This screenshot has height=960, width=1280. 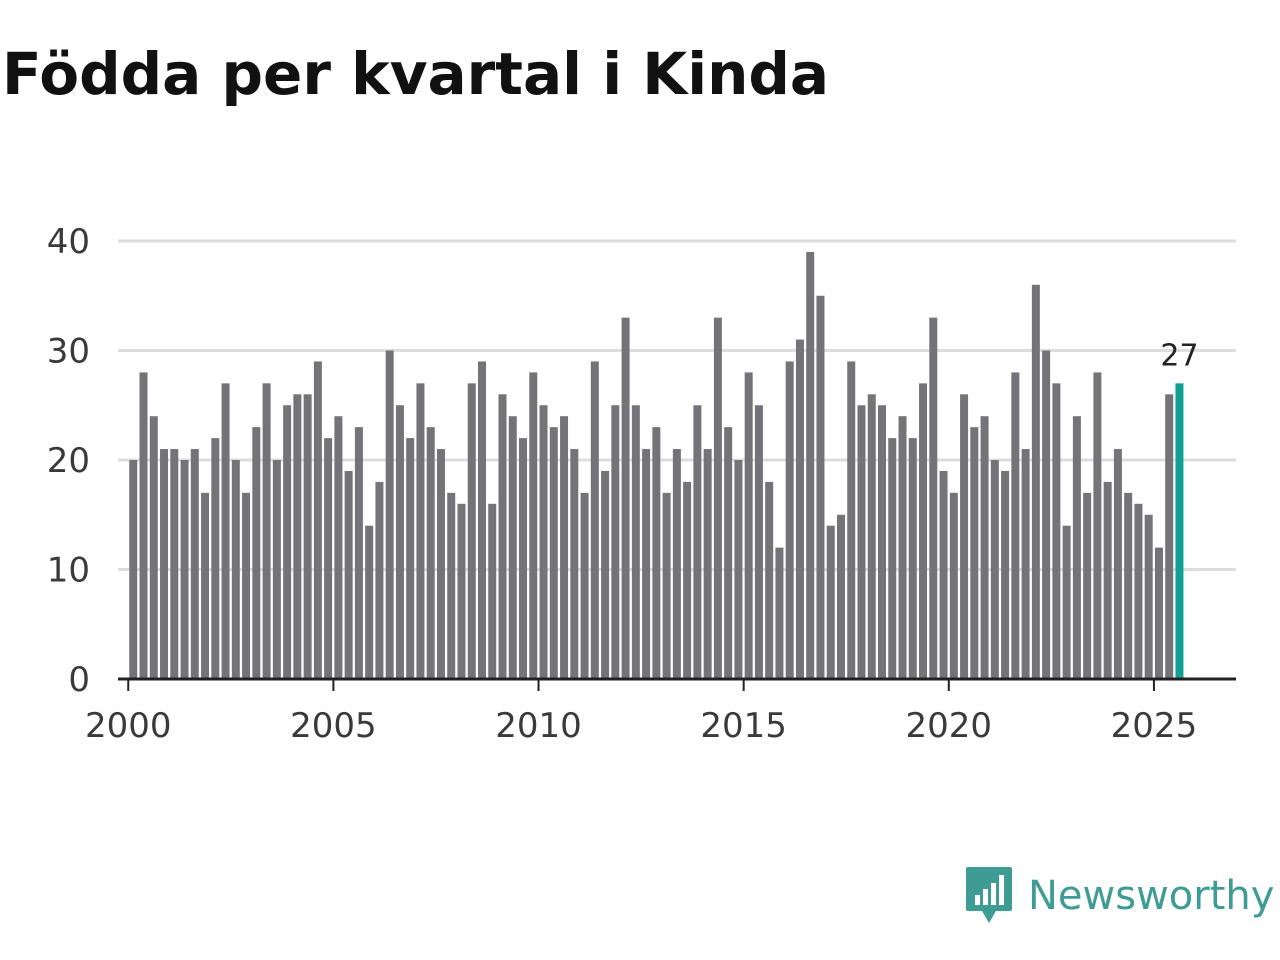 I want to click on brand-name: Newsworthy, so click(x=1151, y=896).